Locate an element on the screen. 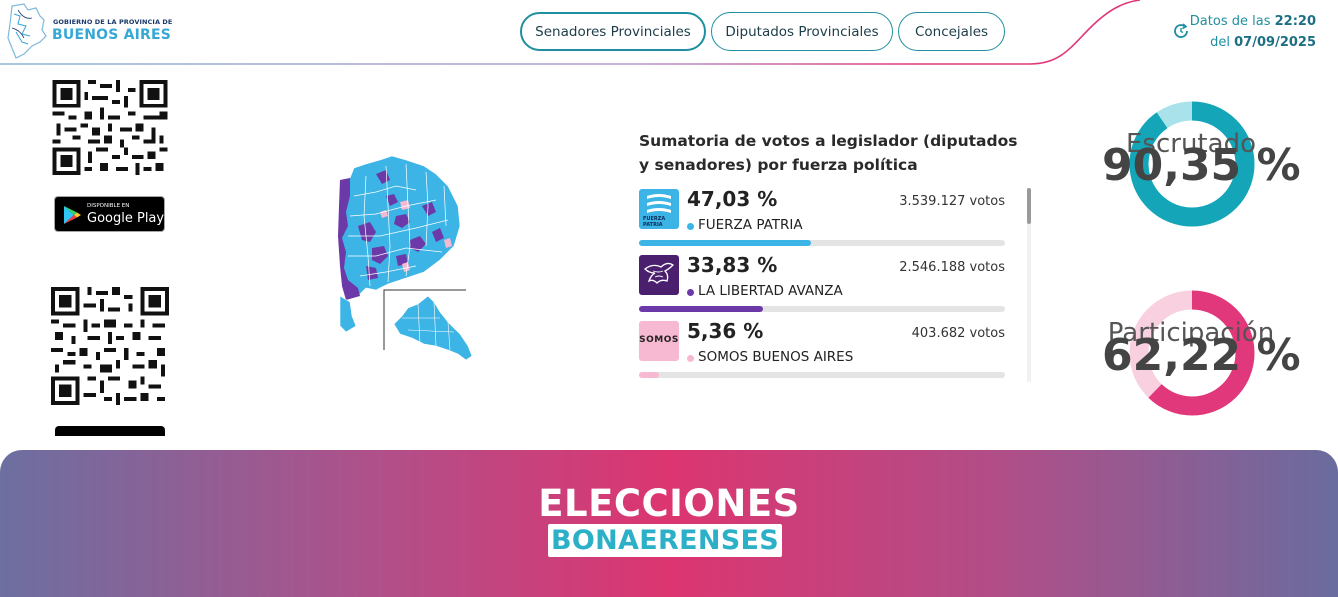  participacion-label: Participación is located at coordinates (1191, 333).